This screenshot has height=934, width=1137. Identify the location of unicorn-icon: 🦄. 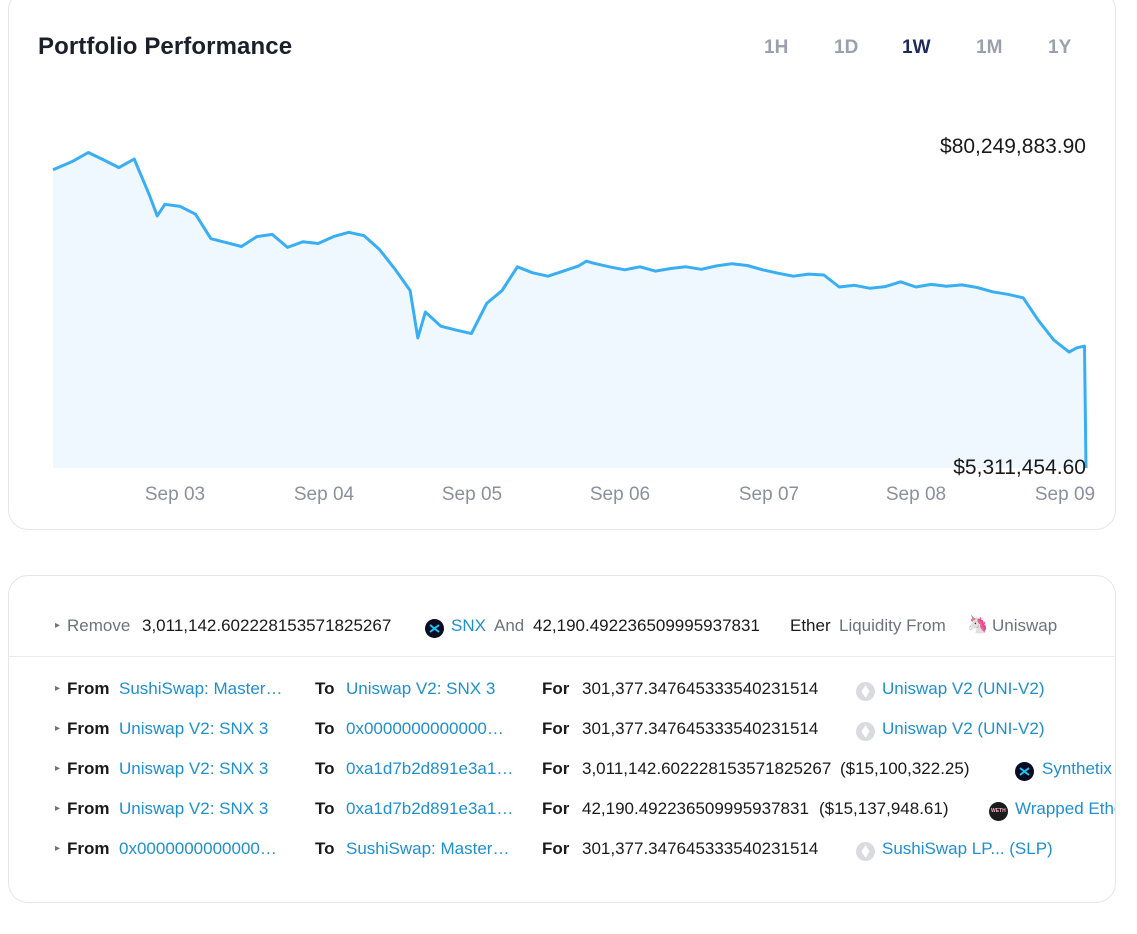
(978, 624).